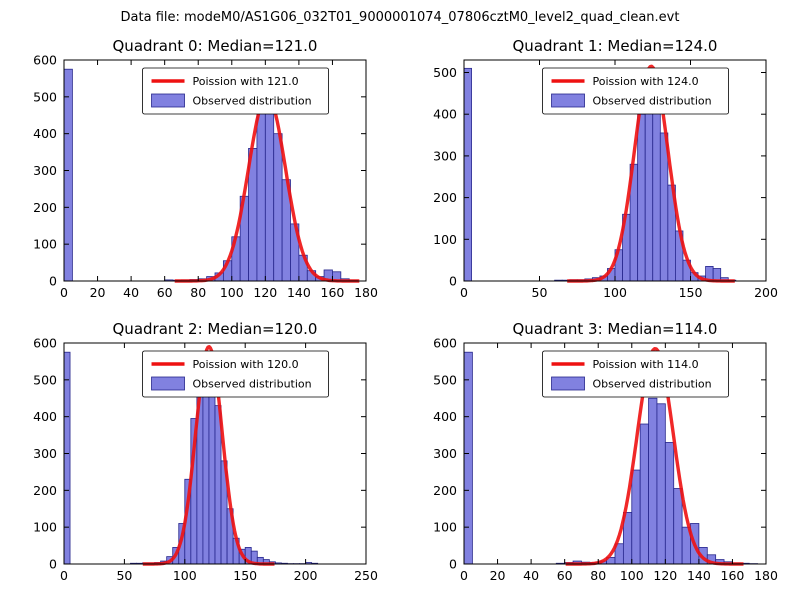 The width and height of the screenshot is (800, 600). I want to click on subplot-title: Quadrant 2: Median=120.0, so click(215, 329).